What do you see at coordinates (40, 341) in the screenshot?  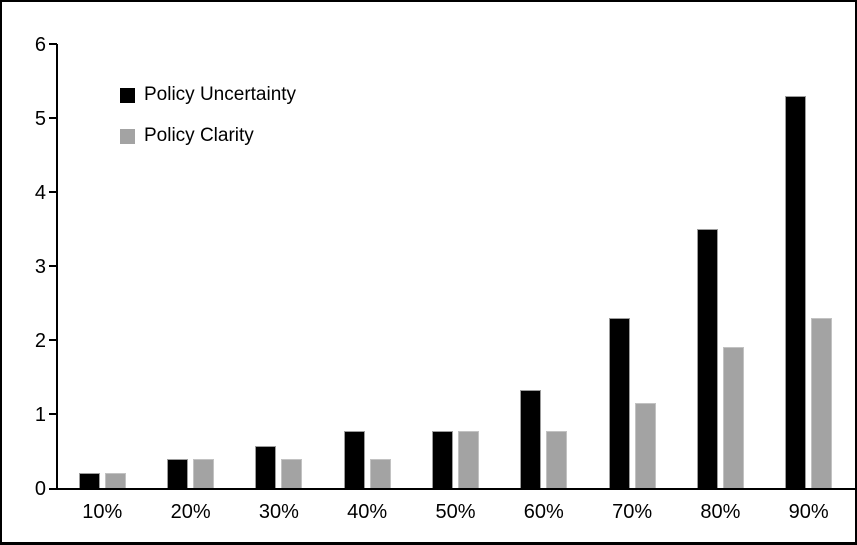 I see `y-axis-tick-label: 2` at bounding box center [40, 341].